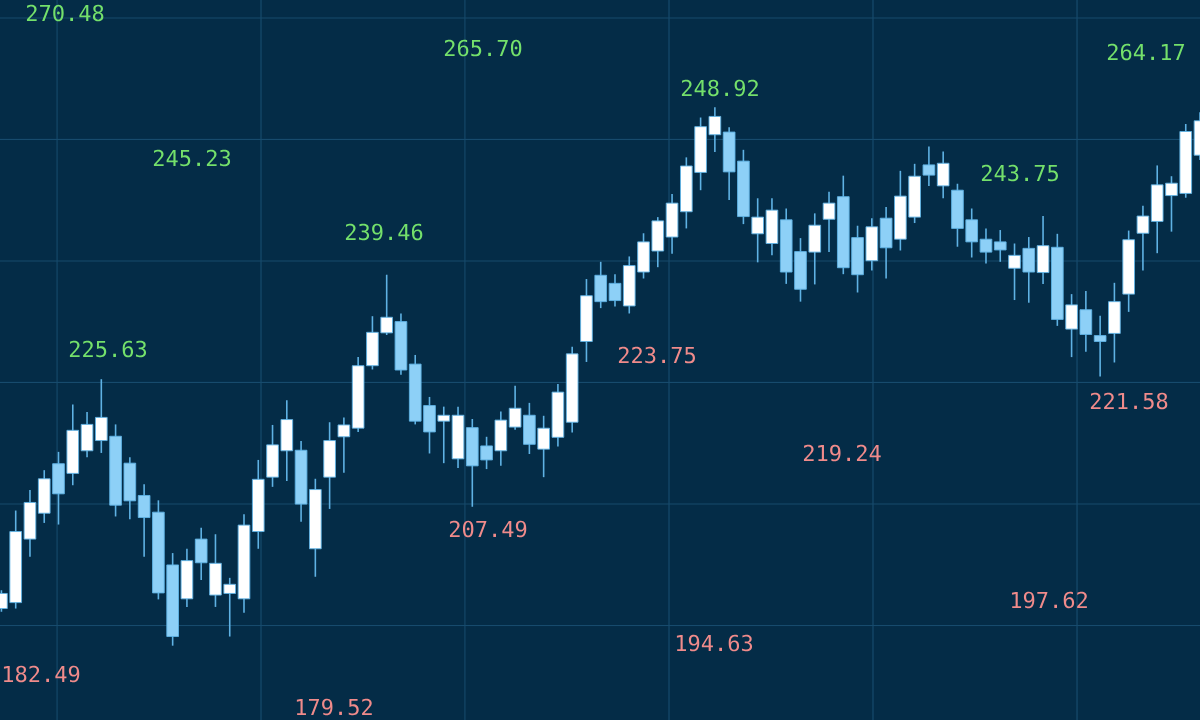 The width and height of the screenshot is (1200, 720). What do you see at coordinates (192, 158) in the screenshot?
I see `annotation: 245.23` at bounding box center [192, 158].